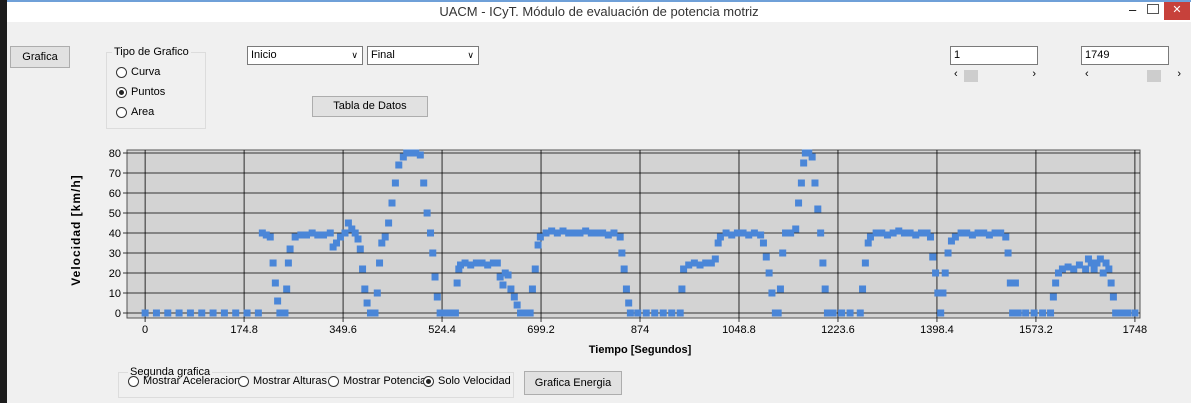 The width and height of the screenshot is (1191, 403). I want to click on x-tick-label: 1223.6, so click(838, 330).